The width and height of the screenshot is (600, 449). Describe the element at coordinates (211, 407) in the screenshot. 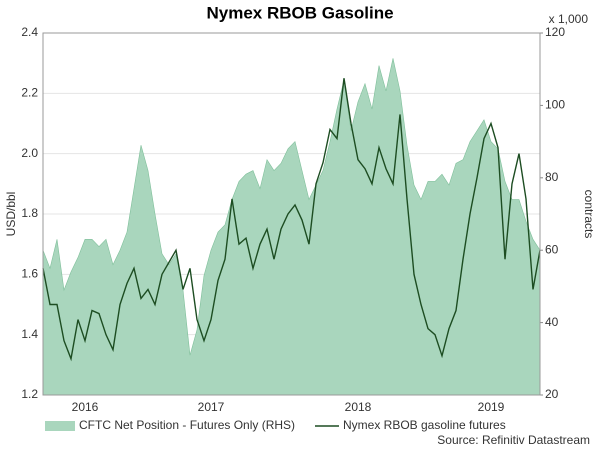

I see `x-tick-label: 2017` at that location.